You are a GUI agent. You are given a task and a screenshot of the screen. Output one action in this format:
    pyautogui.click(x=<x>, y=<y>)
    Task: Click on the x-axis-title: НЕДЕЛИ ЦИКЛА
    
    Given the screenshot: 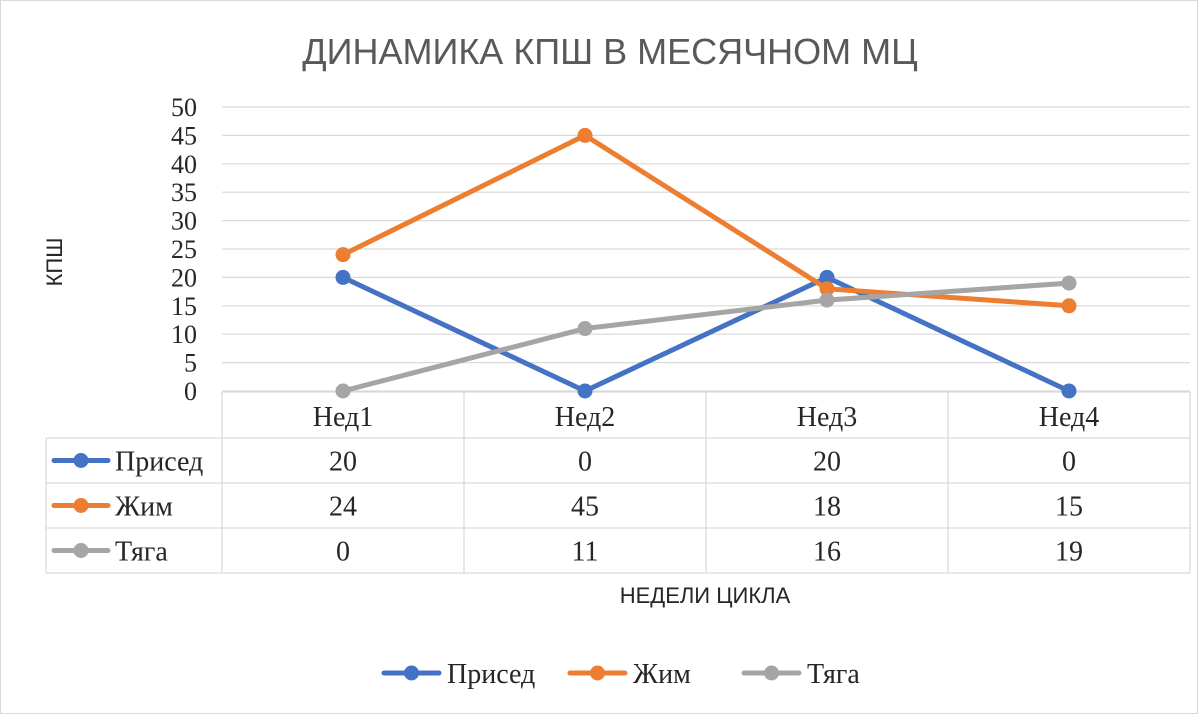 What is the action you would take?
    pyautogui.click(x=705, y=595)
    